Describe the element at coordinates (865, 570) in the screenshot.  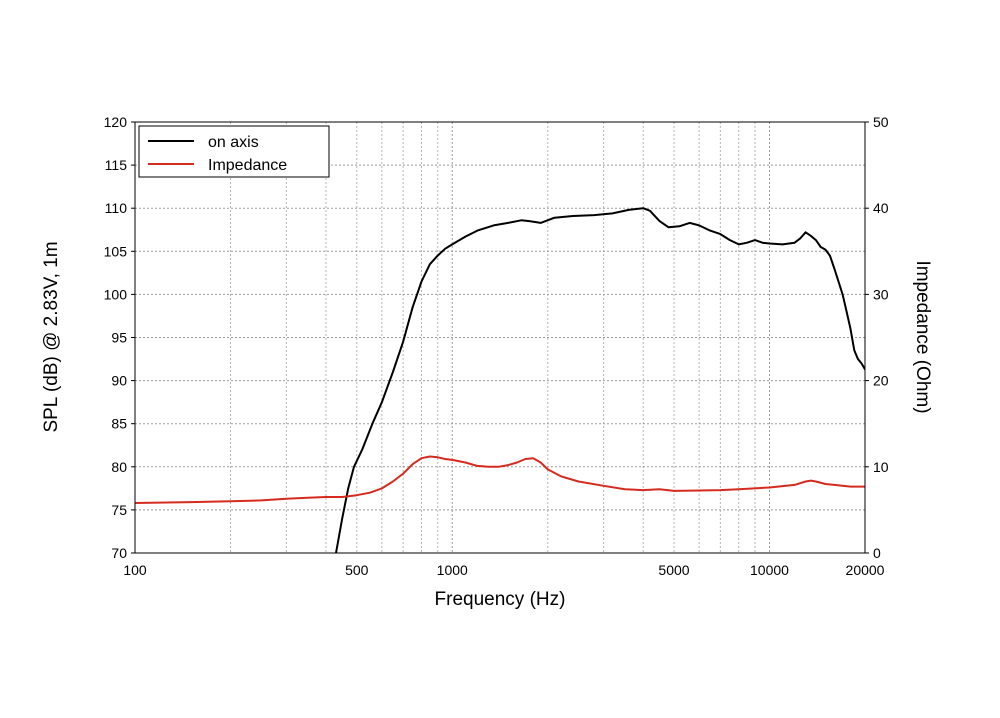
I see `x-tick-label: 20000` at that location.